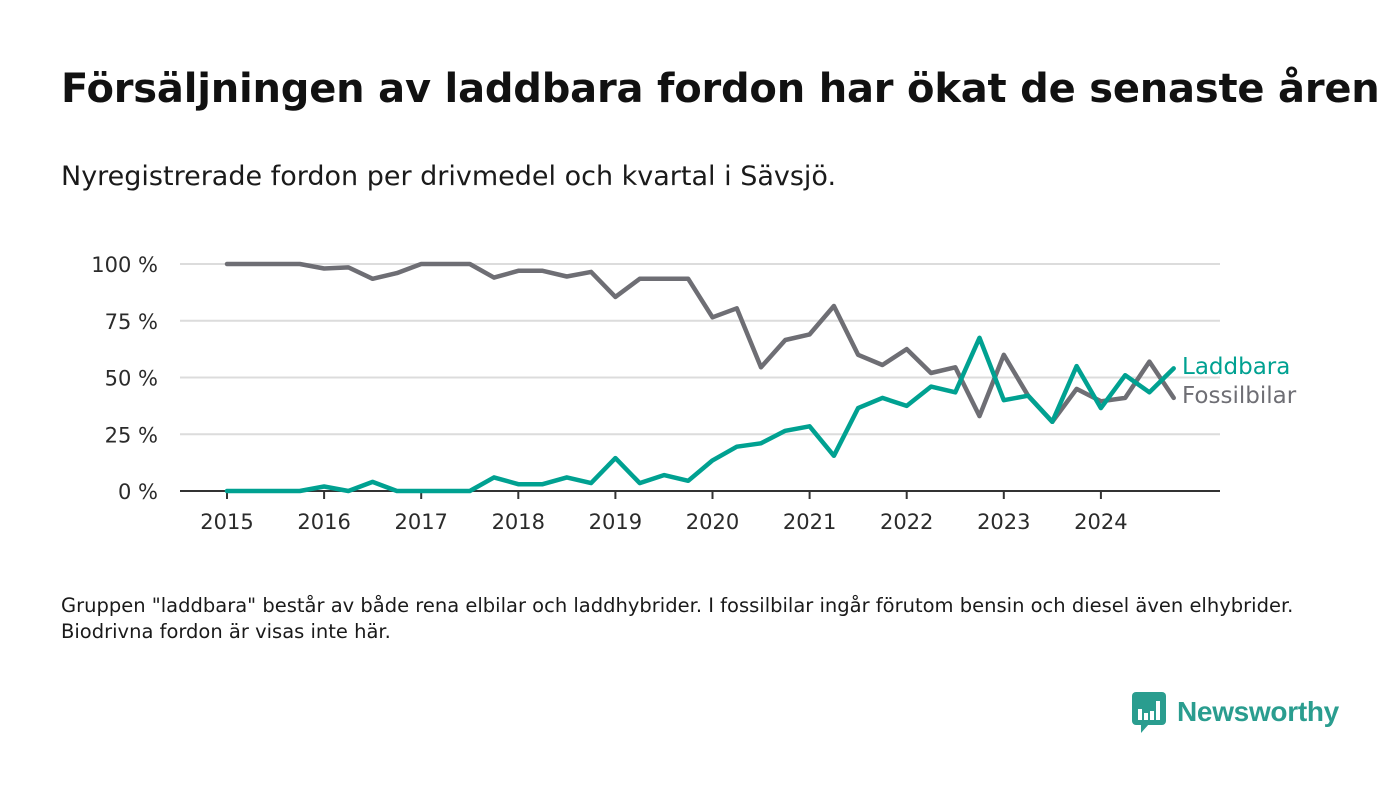  Describe the element at coordinates (323, 522) in the screenshot. I see `x-tick-label: 2016` at that location.